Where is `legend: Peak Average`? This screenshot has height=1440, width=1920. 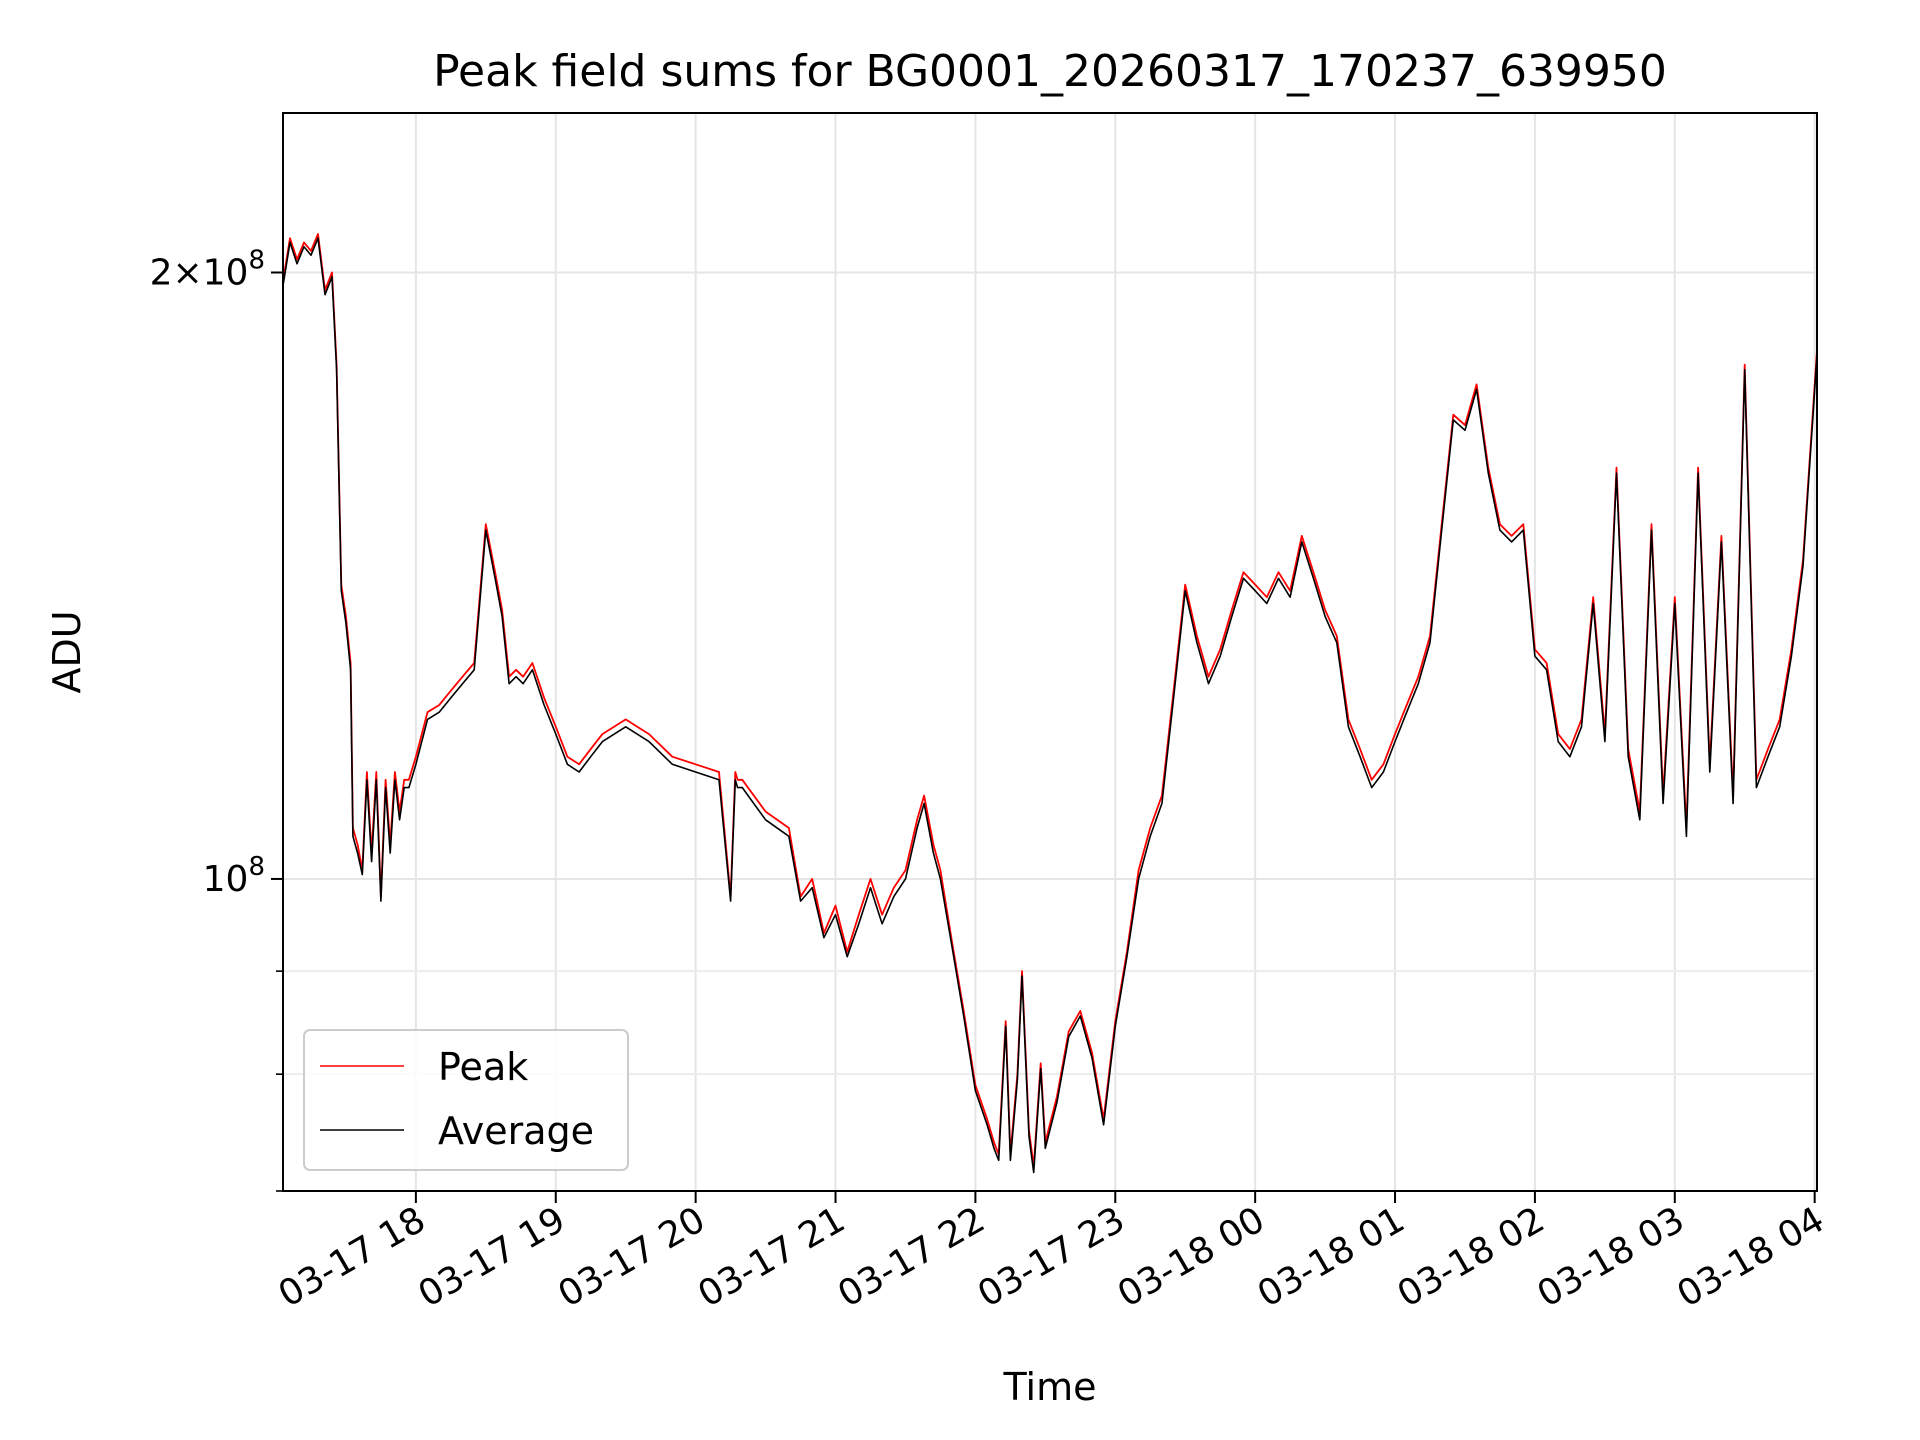
legend: Peak Average is located at coordinates (466, 1100).